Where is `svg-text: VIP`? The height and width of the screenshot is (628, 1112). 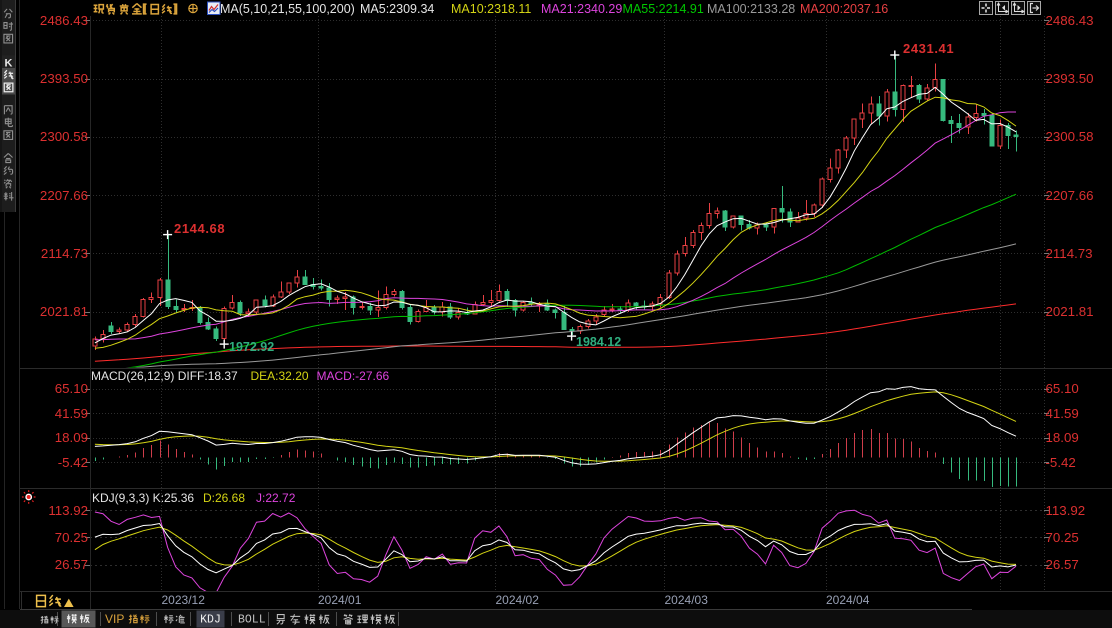 svg-text: VIP is located at coordinates (114, 619).